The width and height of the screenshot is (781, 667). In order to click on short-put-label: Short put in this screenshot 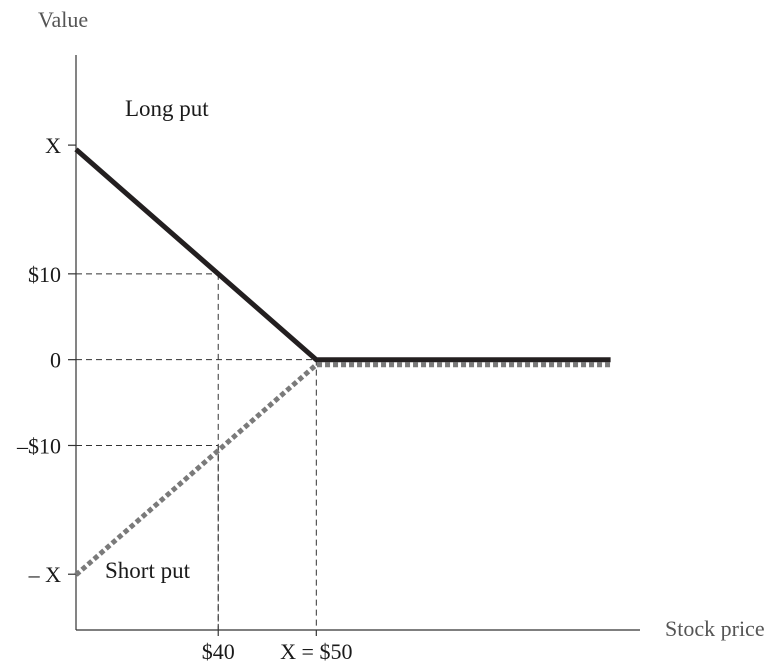, I will do `click(148, 570)`.